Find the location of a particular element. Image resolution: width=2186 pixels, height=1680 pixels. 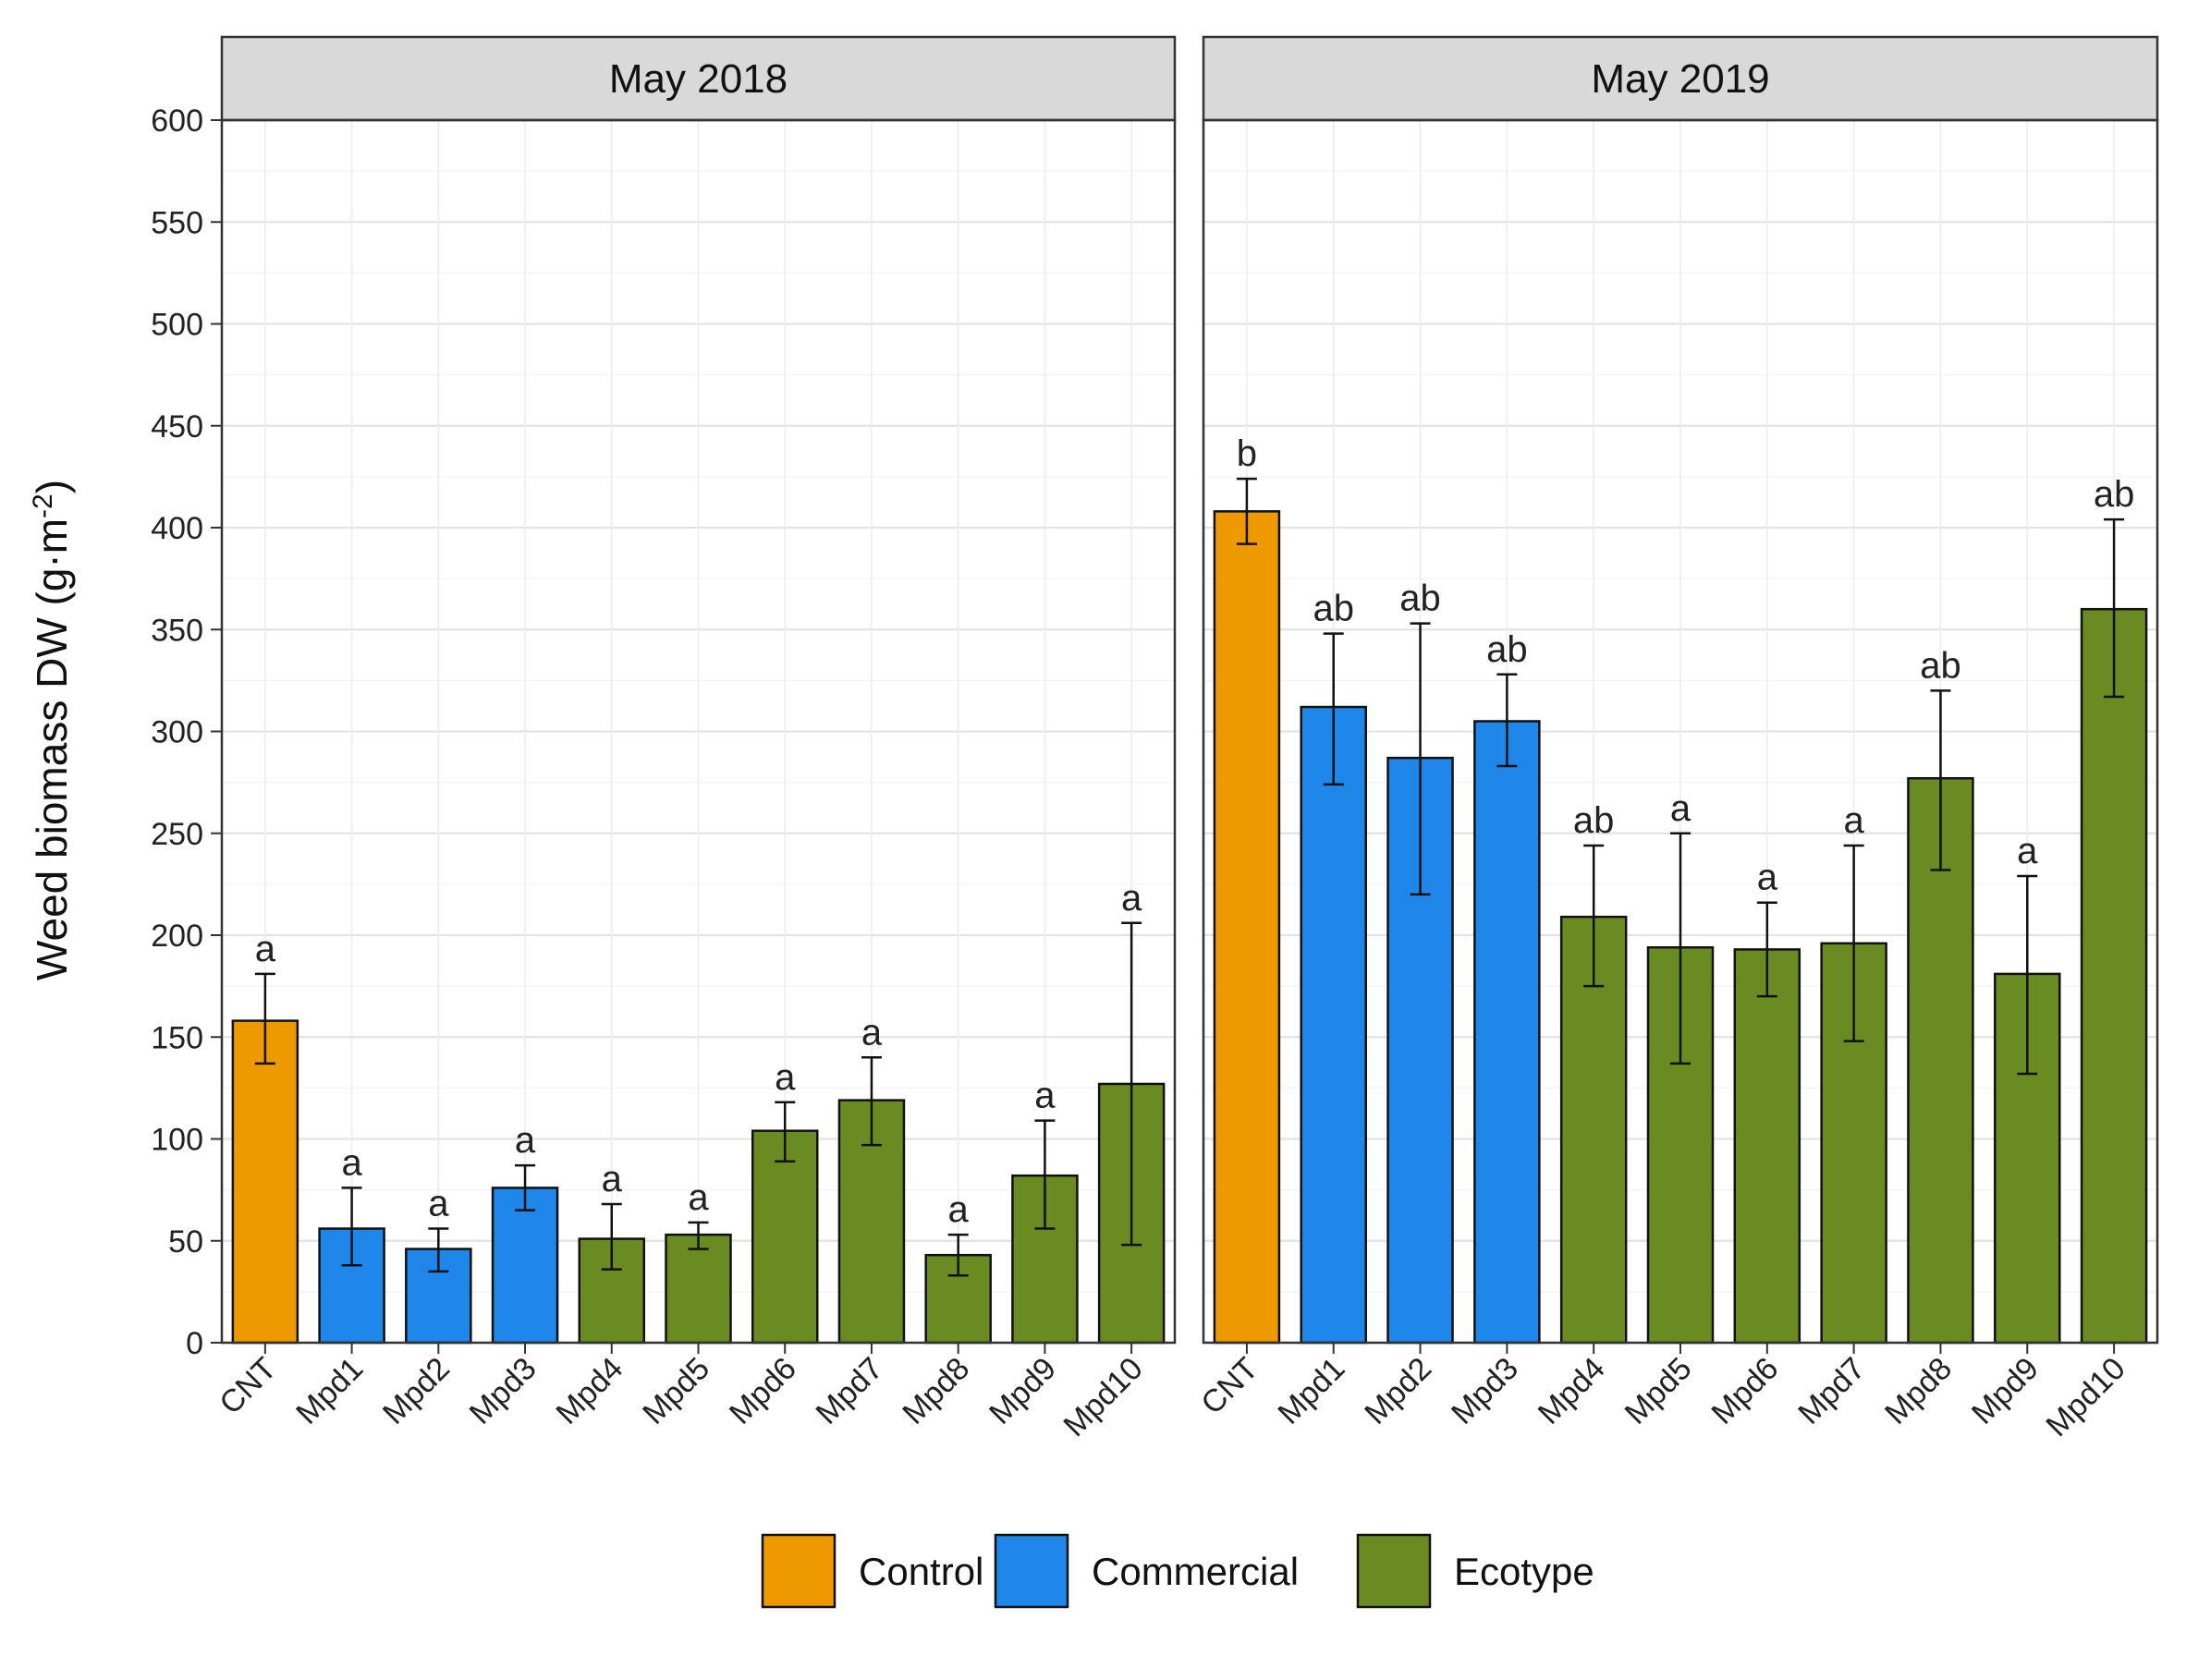

y-tick-label: 400 is located at coordinates (177, 528).